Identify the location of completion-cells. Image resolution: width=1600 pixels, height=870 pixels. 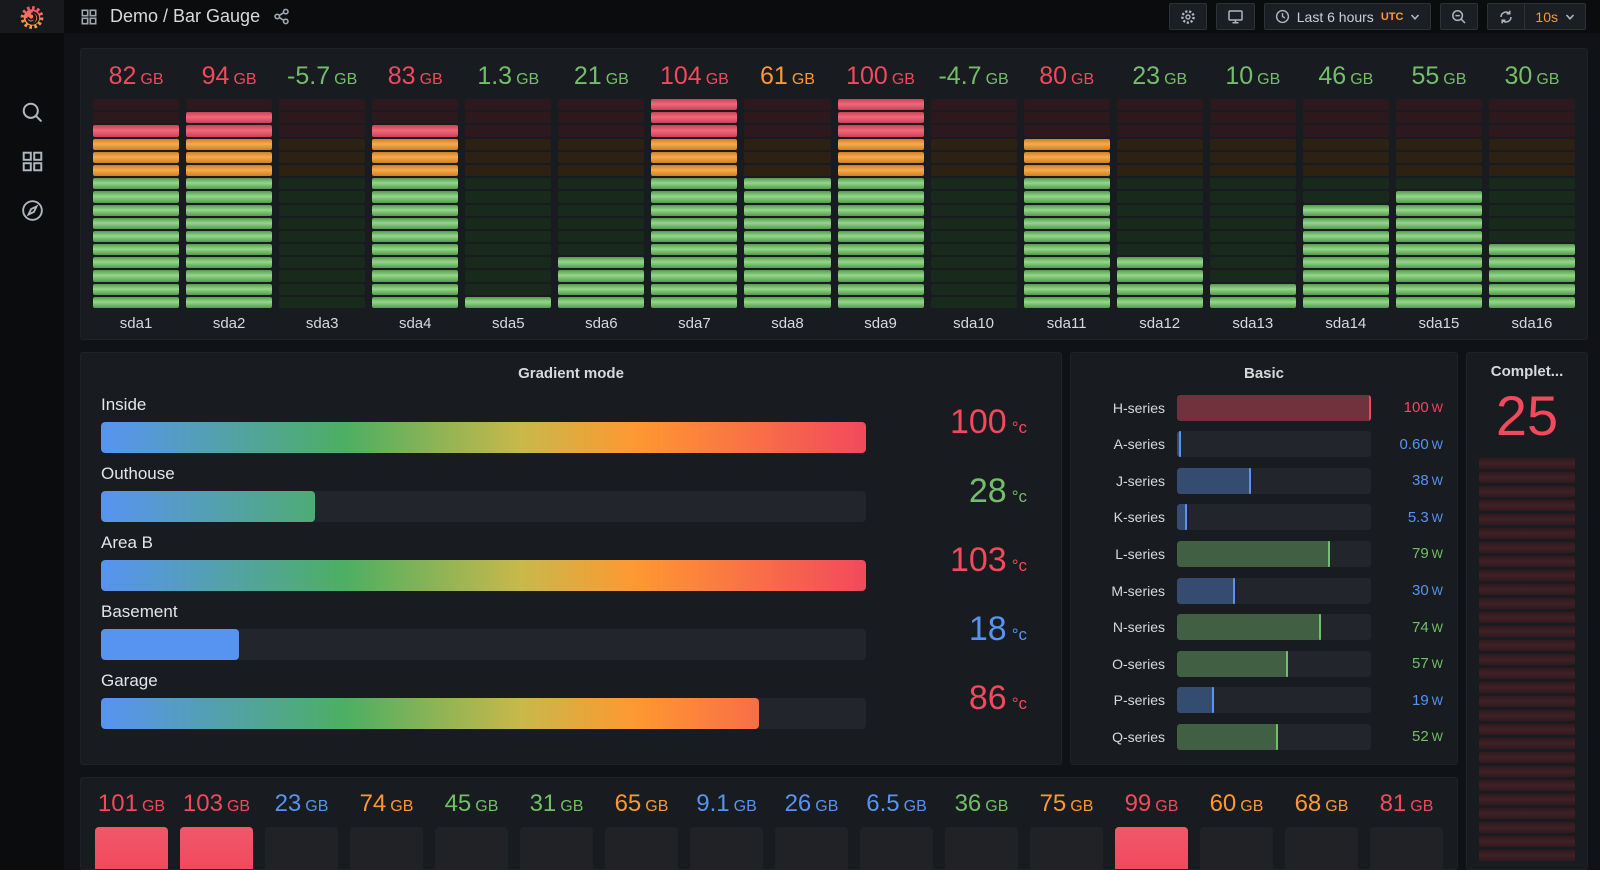
(1527, 660).